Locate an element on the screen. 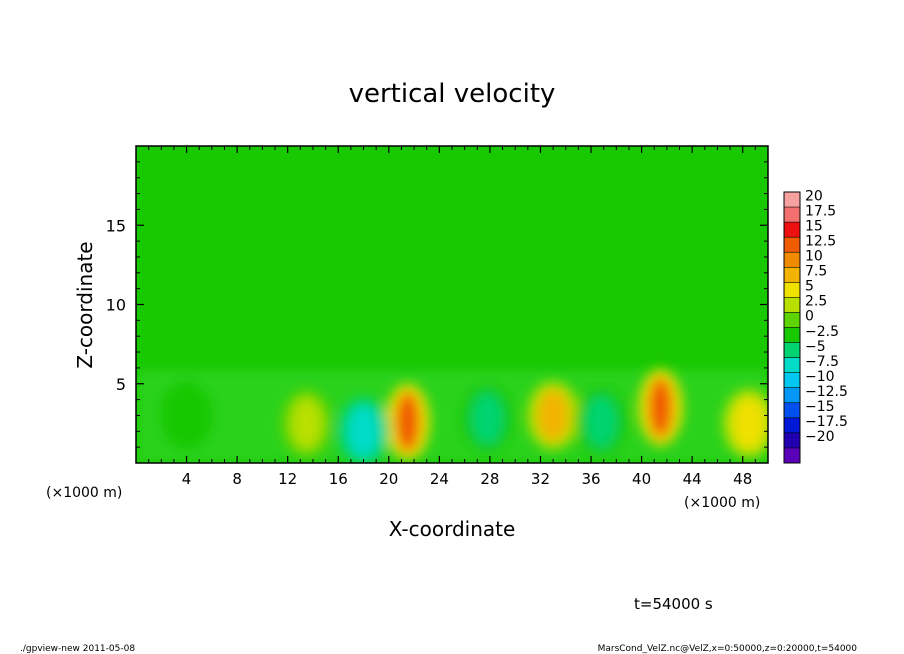 This screenshot has height=654, width=904. x-tick-label: 20 is located at coordinates (388, 479).